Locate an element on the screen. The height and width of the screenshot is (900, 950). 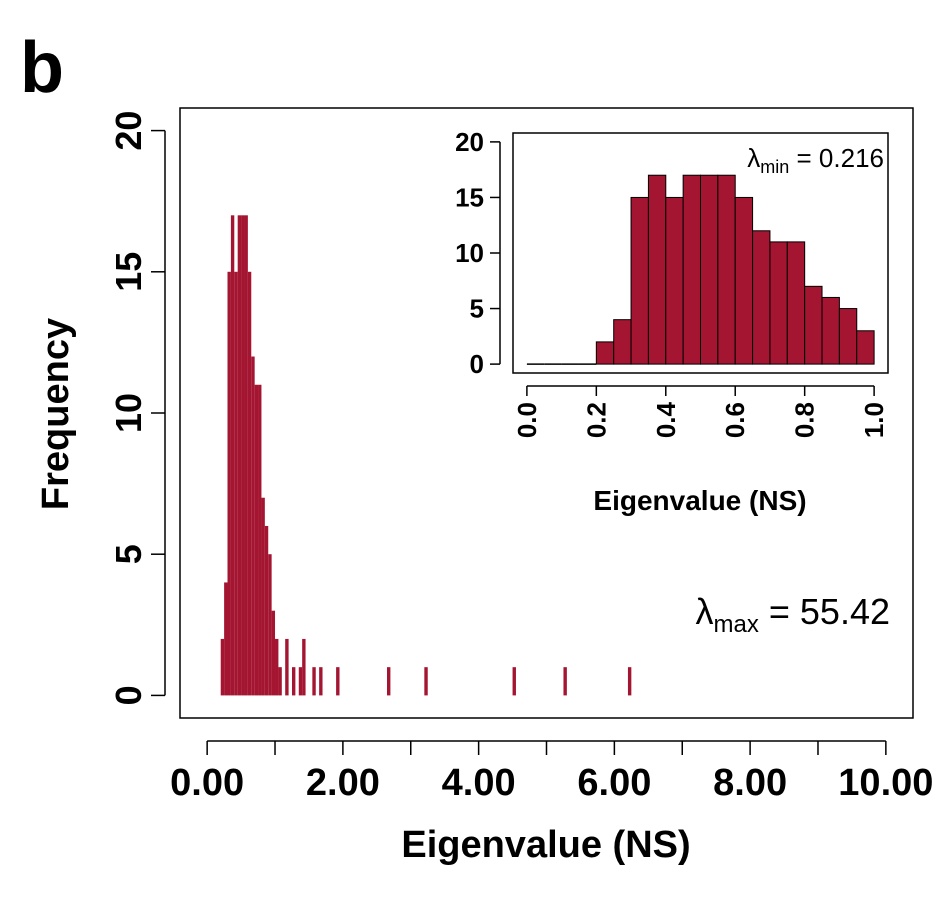
inset-x-tick-label: 0.4 is located at coordinates (666, 419).